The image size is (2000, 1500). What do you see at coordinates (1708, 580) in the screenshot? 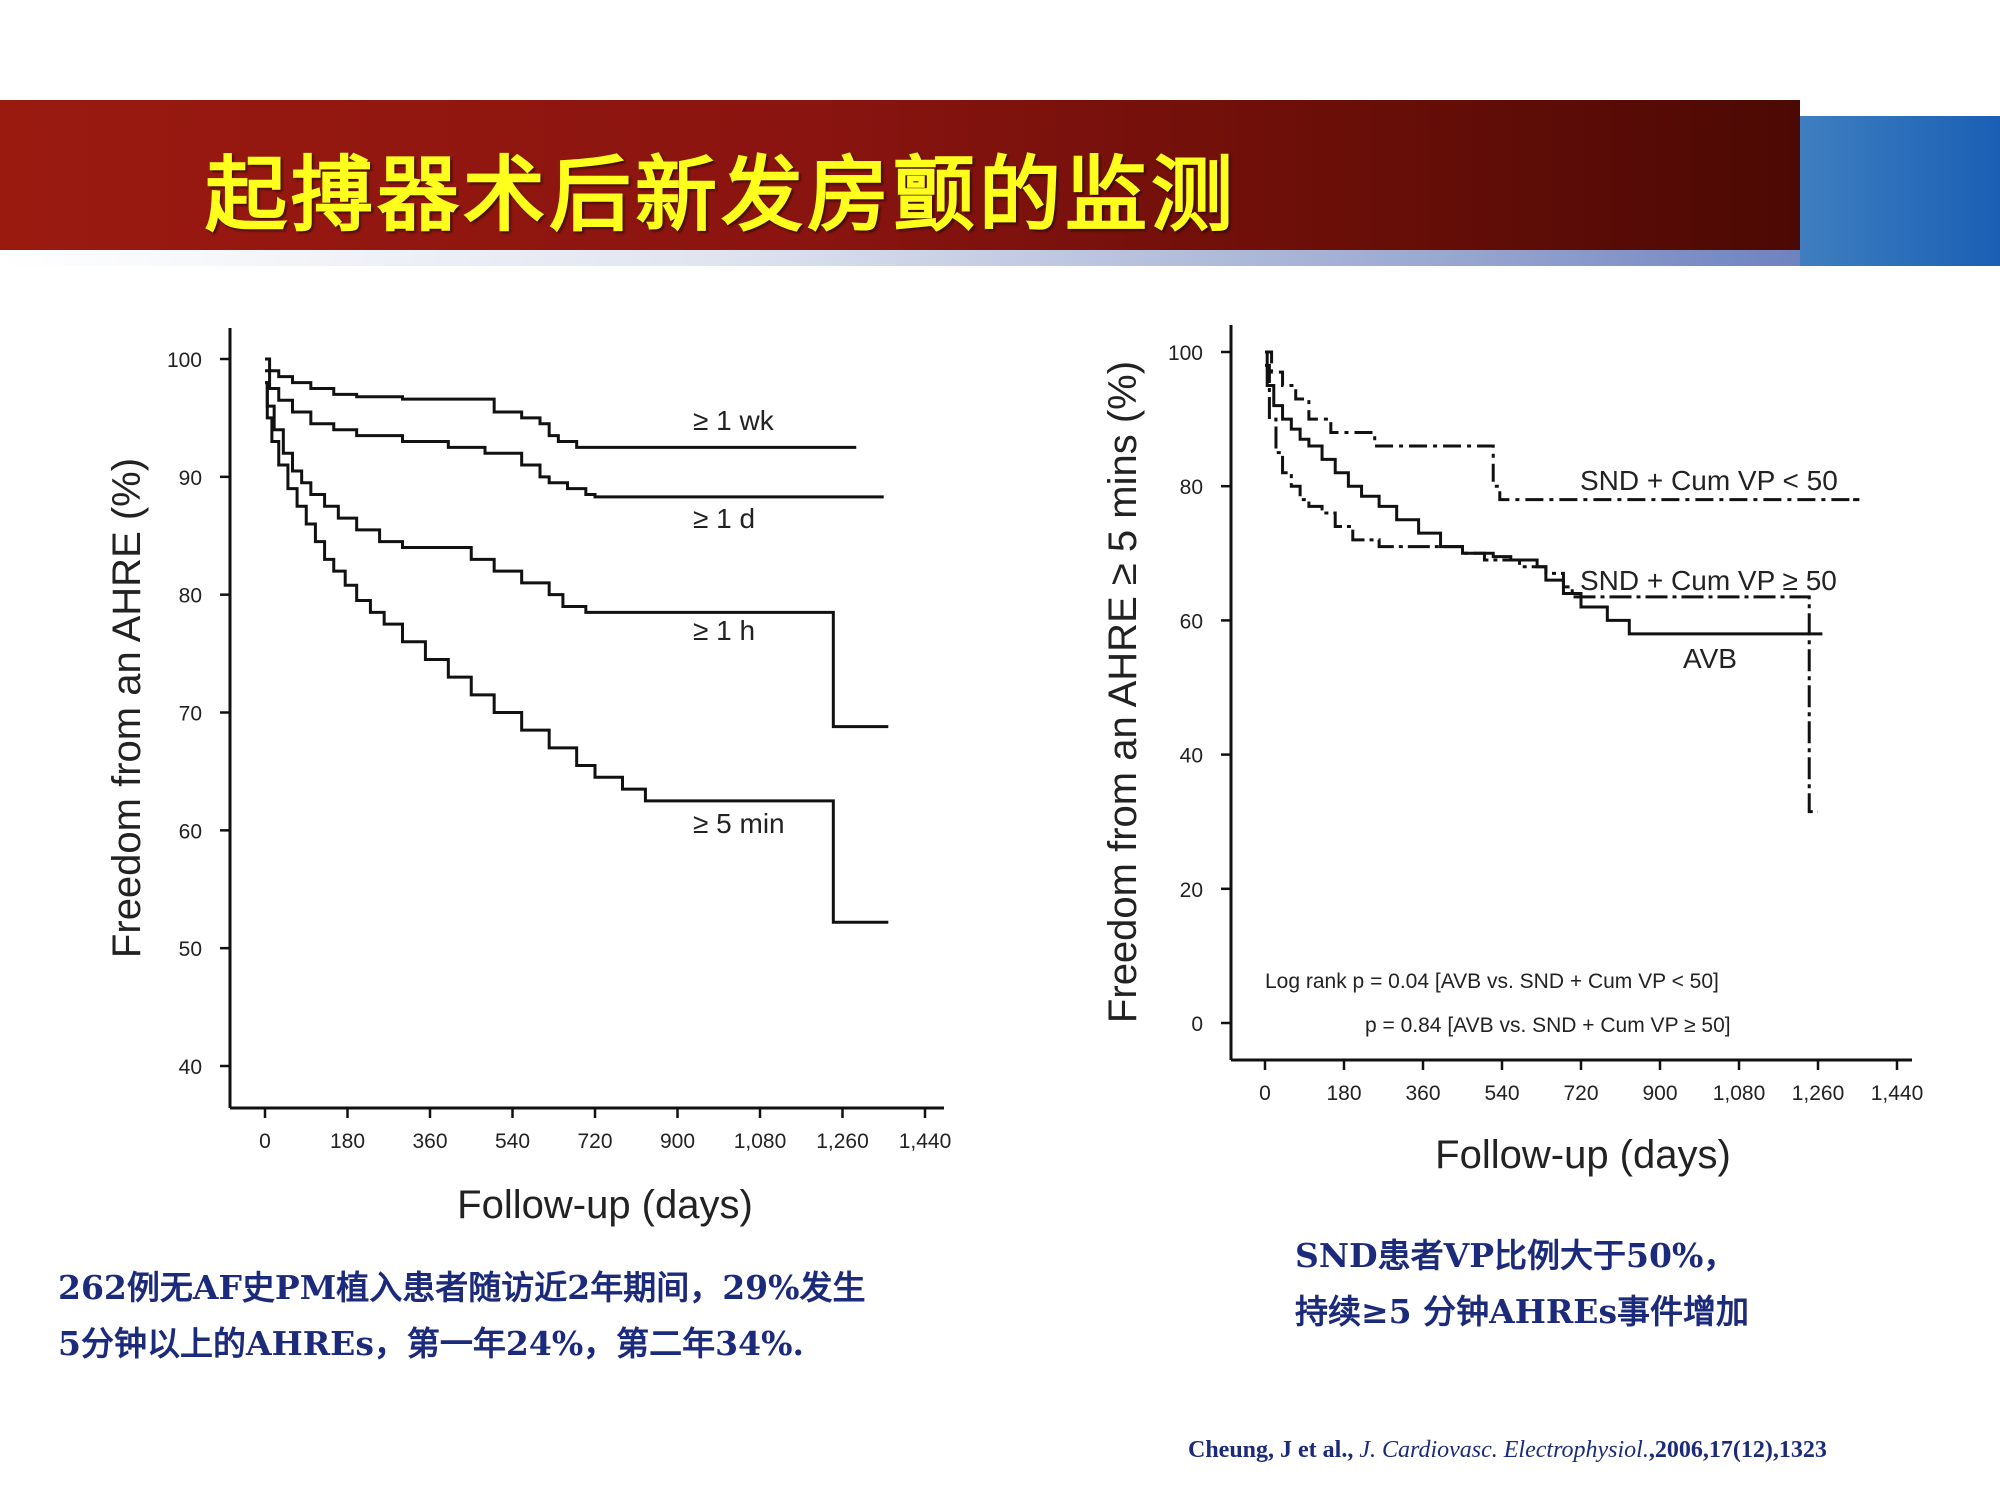
I see `series-label: SND + Cum VP ≥ 50` at bounding box center [1708, 580].